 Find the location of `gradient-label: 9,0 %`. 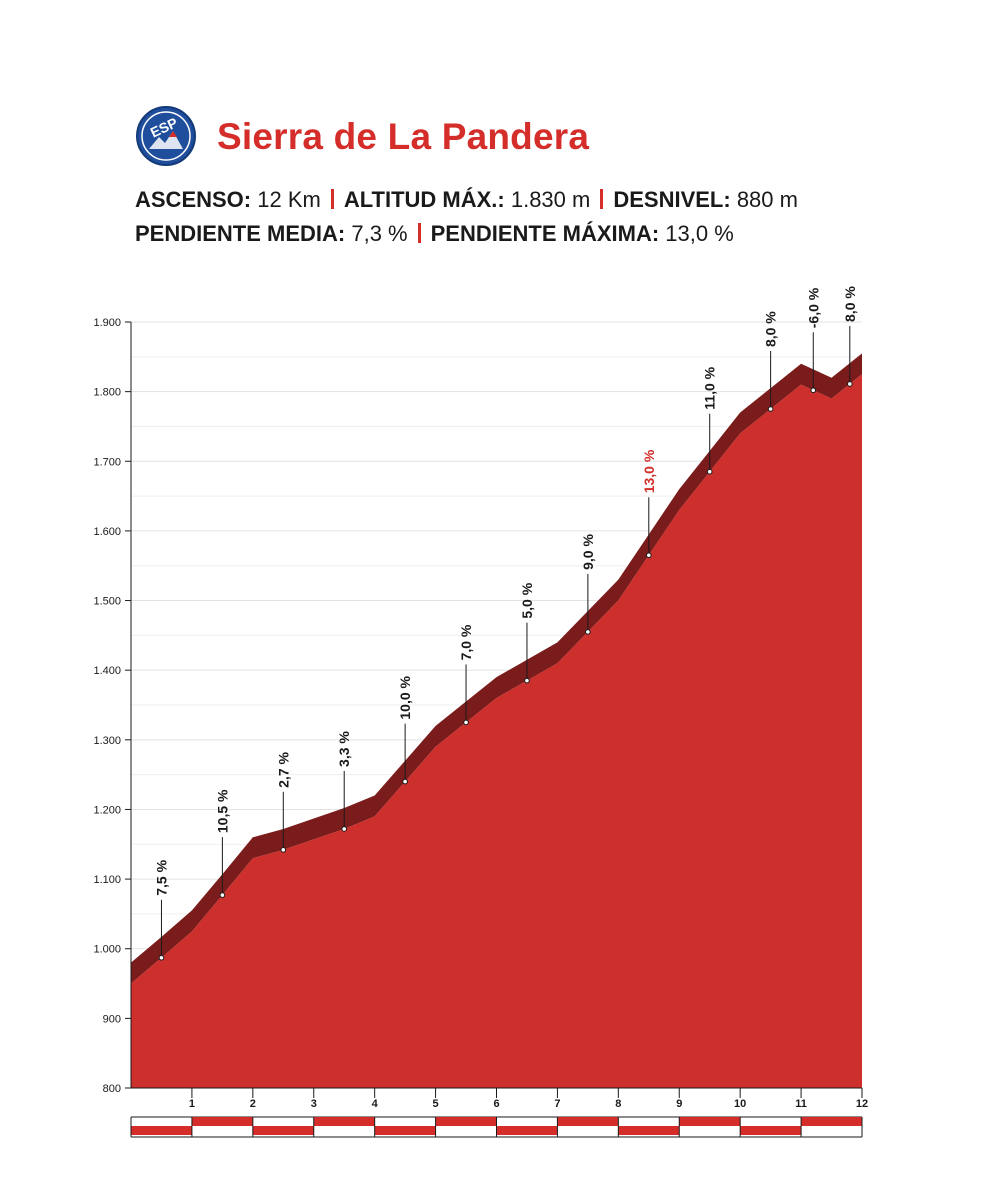

gradient-label: 9,0 % is located at coordinates (588, 552).